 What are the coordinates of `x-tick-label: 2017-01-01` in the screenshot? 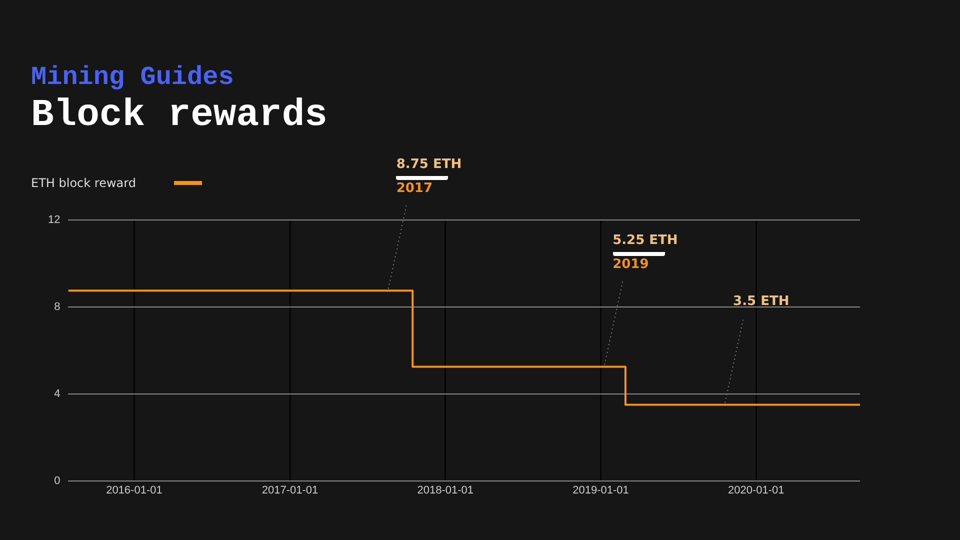 It's located at (290, 490).